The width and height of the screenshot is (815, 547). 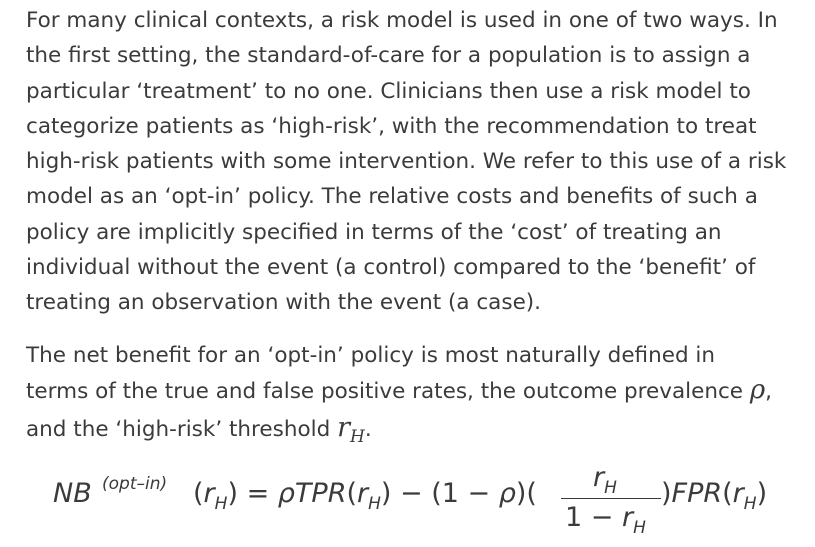 What do you see at coordinates (368, 429) in the screenshot?
I see `punctuation: .` at bounding box center [368, 429].